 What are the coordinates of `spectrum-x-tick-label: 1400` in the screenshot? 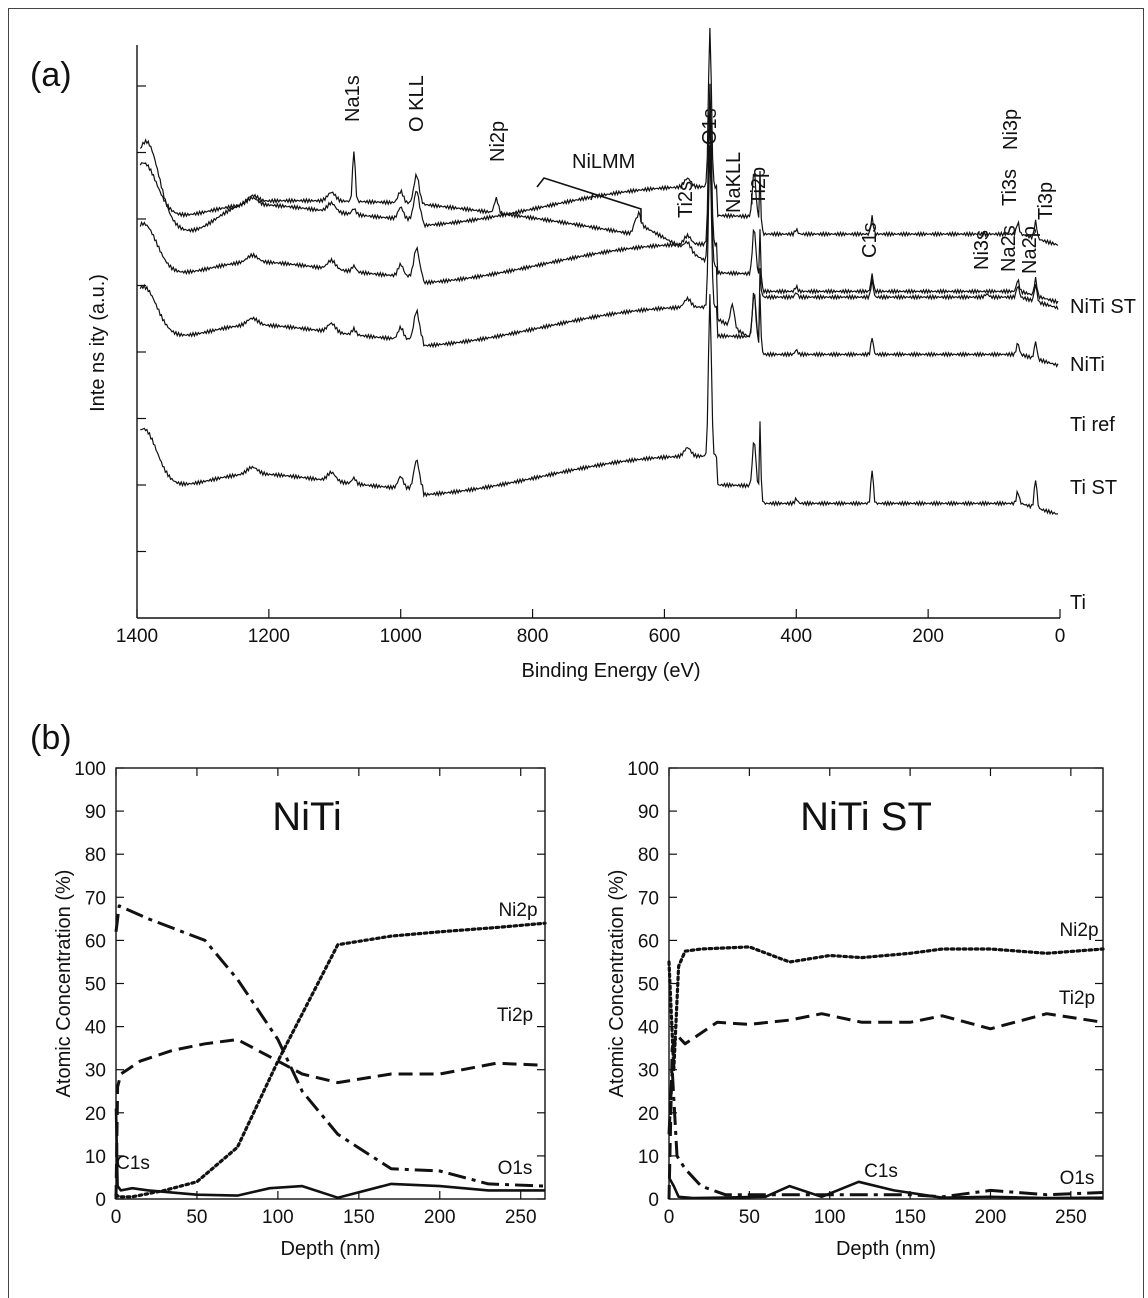 It's located at (137, 636).